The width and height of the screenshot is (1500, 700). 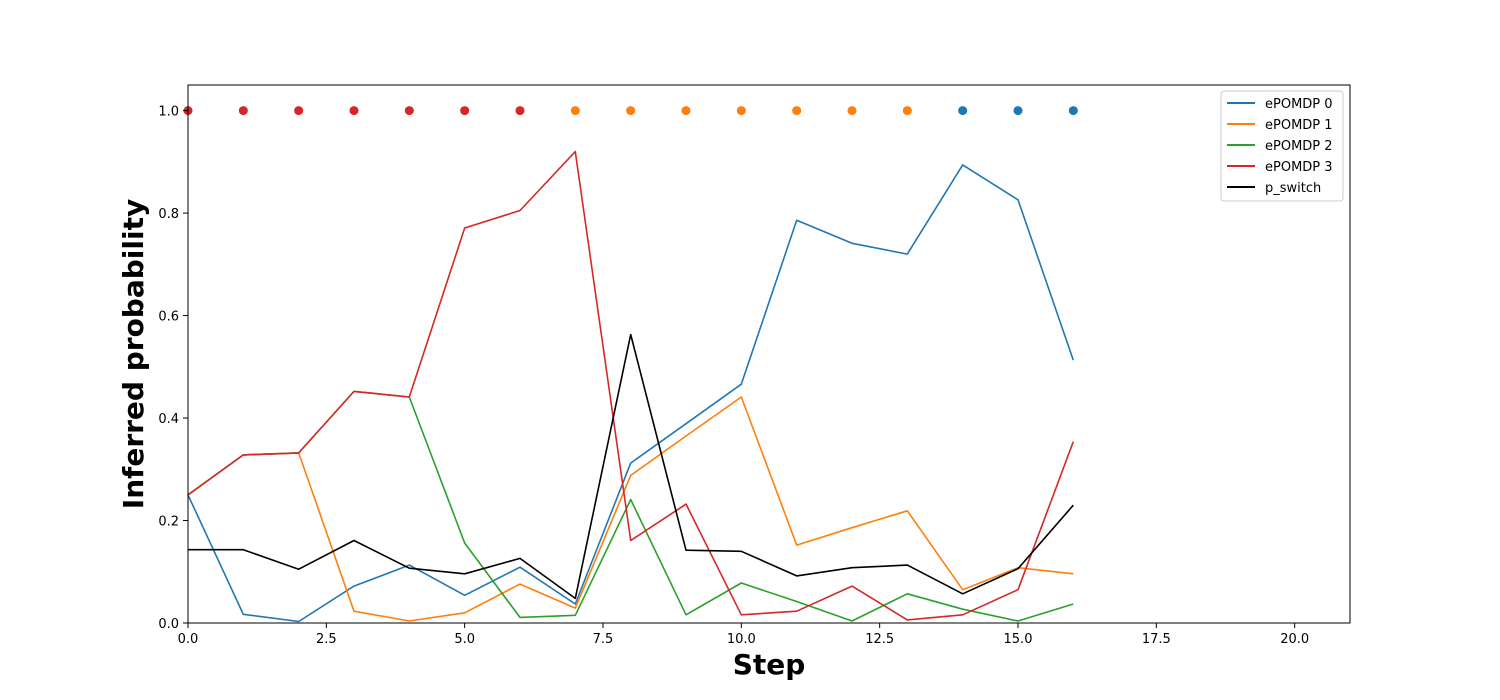 What do you see at coordinates (326, 639) in the screenshot?
I see `x-tick-label: 2.5` at bounding box center [326, 639].